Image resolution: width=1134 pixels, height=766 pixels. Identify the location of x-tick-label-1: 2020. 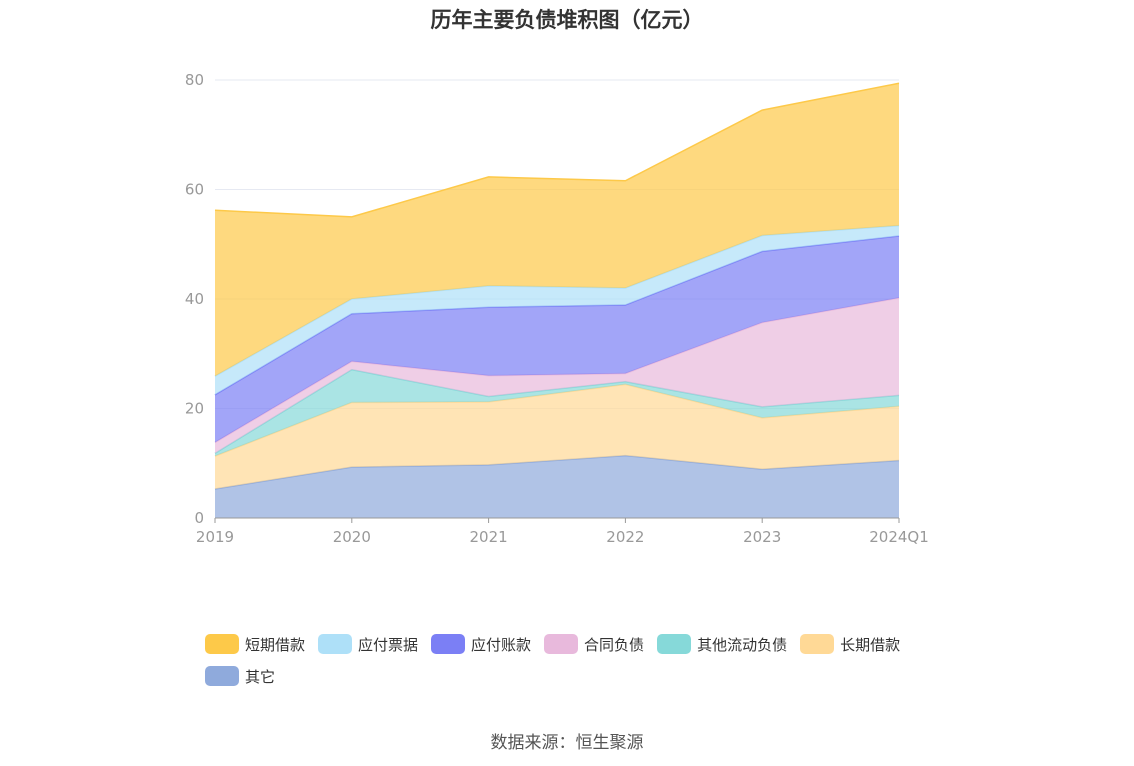
(352, 537).